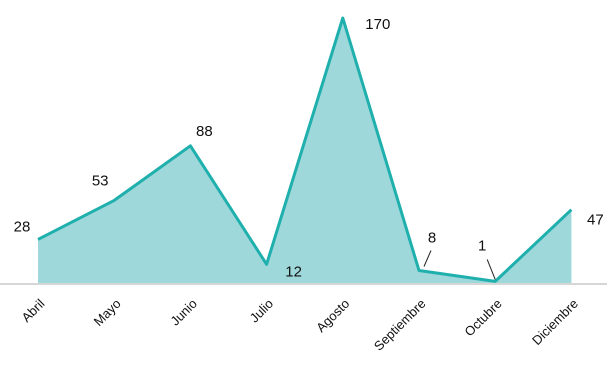  I want to click on x-tick-label-abril: Abril, so click(33, 310).